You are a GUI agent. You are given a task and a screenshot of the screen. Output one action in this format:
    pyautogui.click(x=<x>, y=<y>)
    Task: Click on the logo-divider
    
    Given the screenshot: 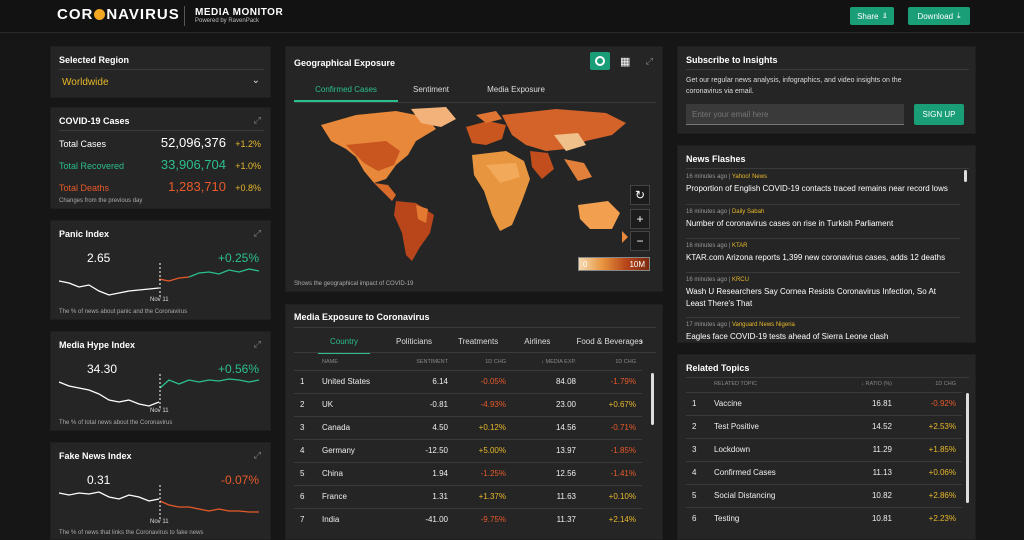 What is the action you would take?
    pyautogui.click(x=184, y=16)
    